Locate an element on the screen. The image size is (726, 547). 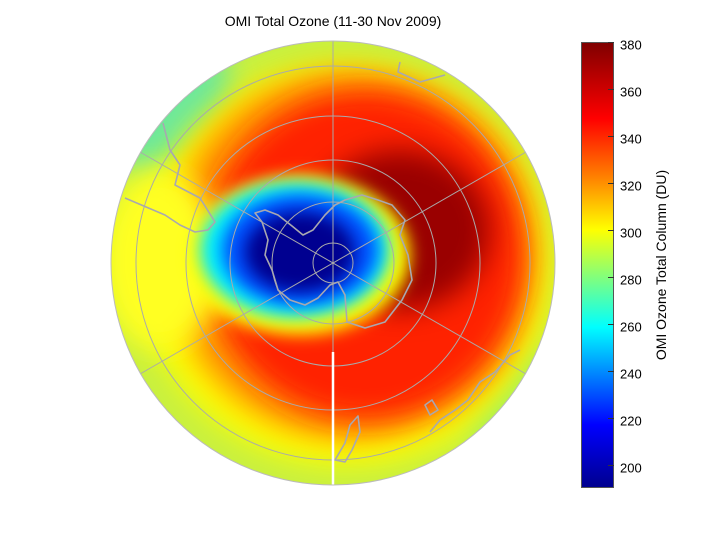
colorbar-tick-label: 200 is located at coordinates (631, 468).